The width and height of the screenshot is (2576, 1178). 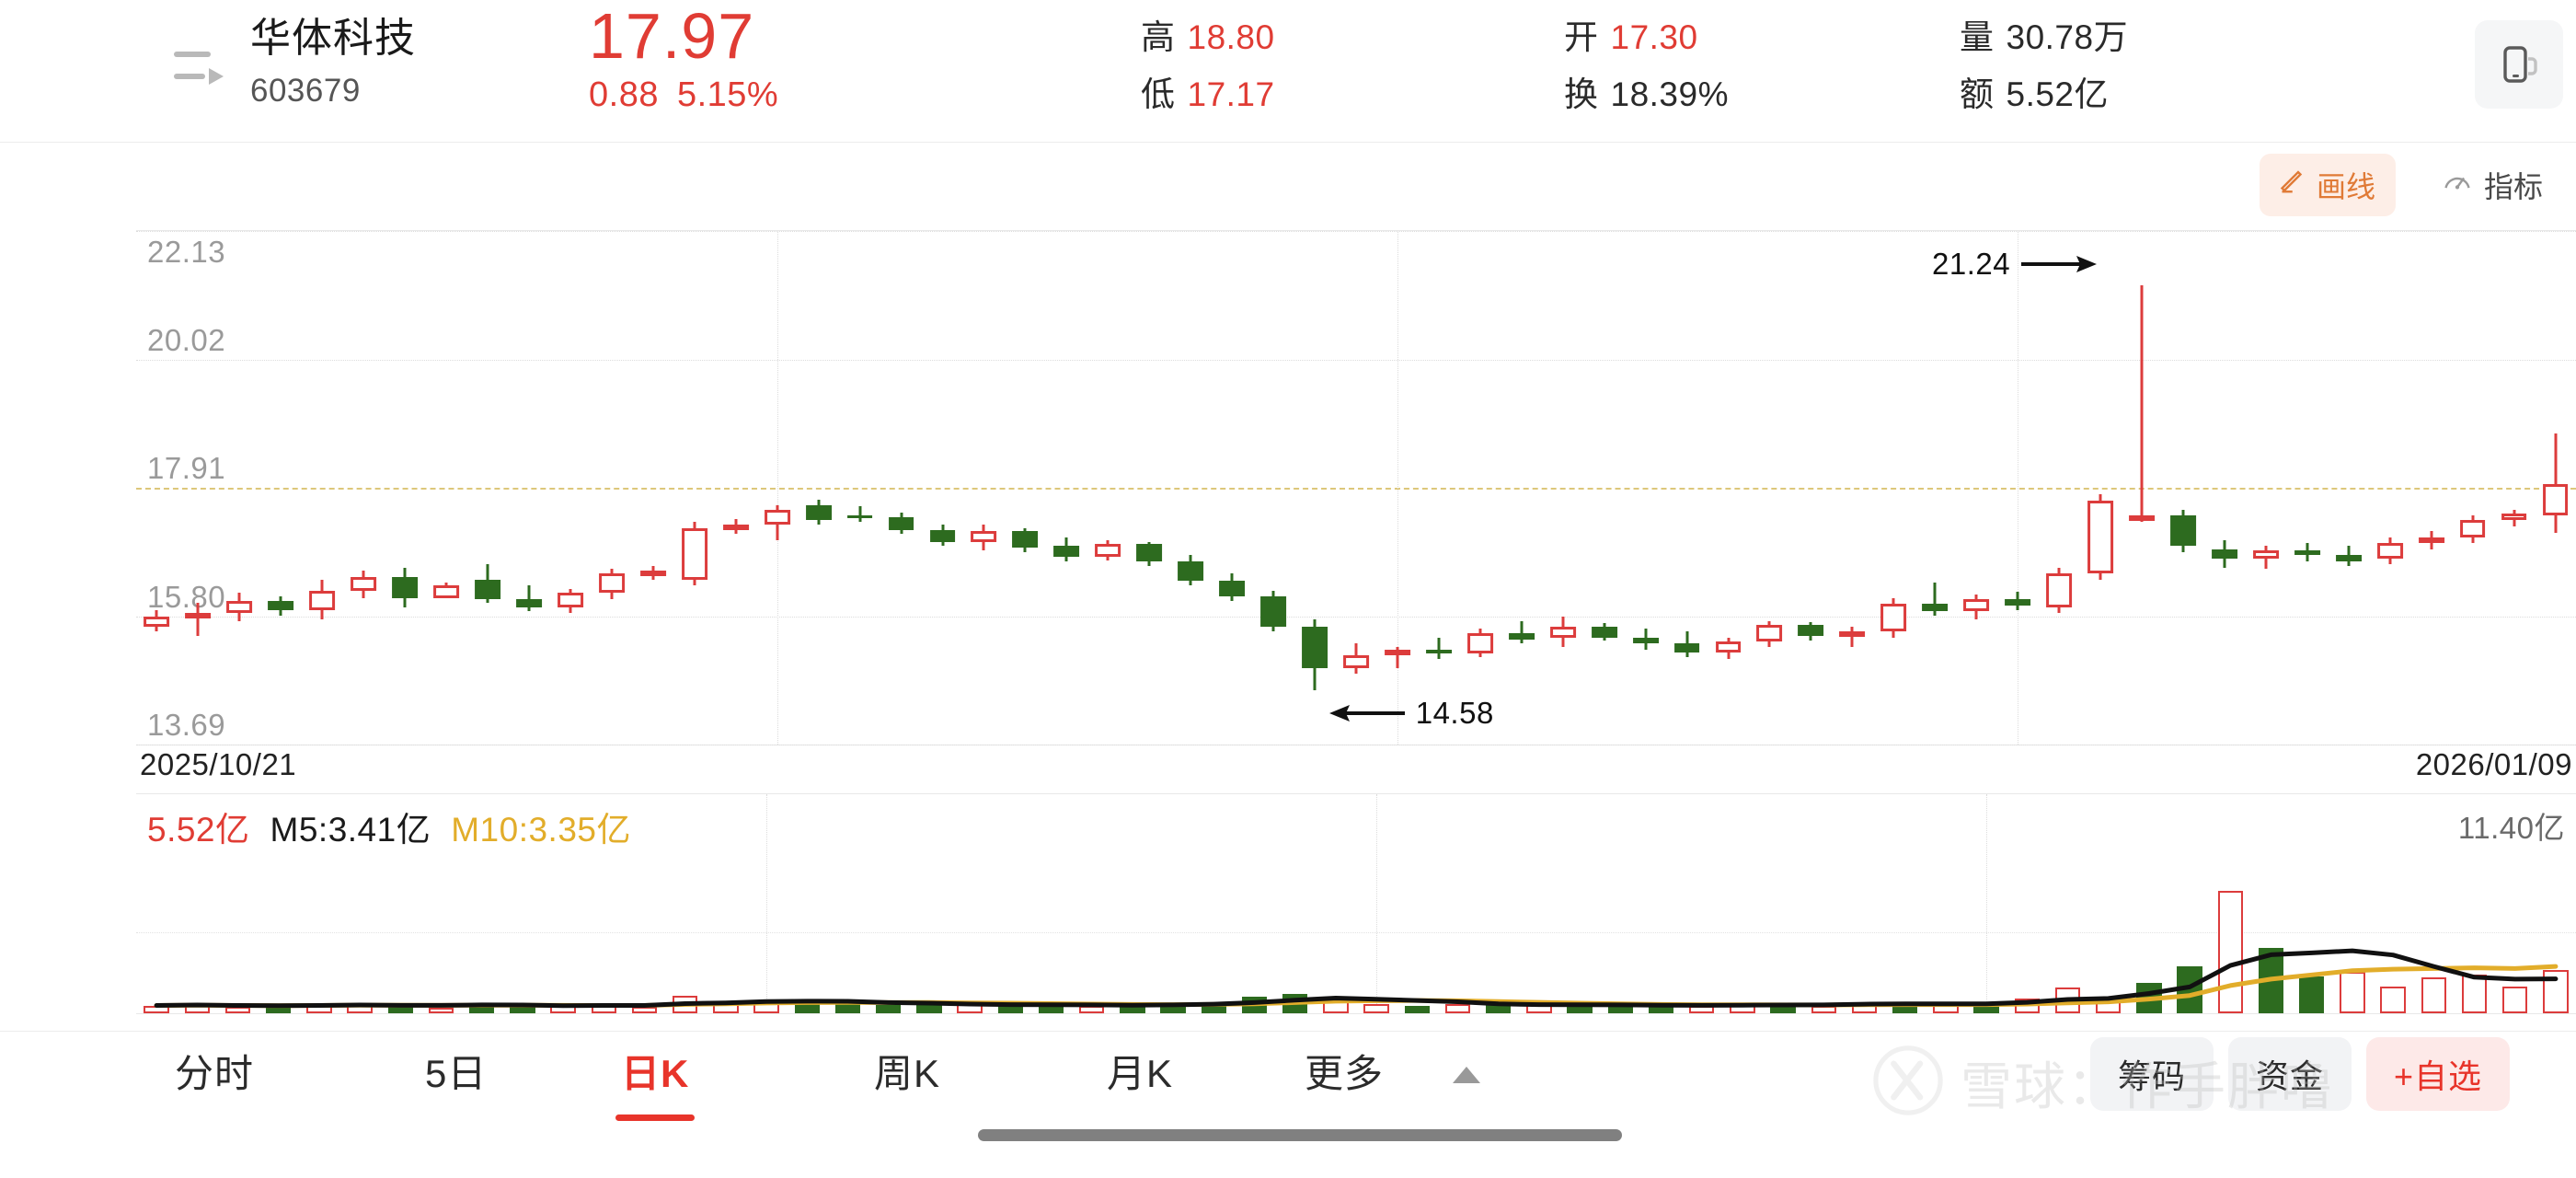 I want to click on phone-rotate-icon, so click(x=2519, y=64).